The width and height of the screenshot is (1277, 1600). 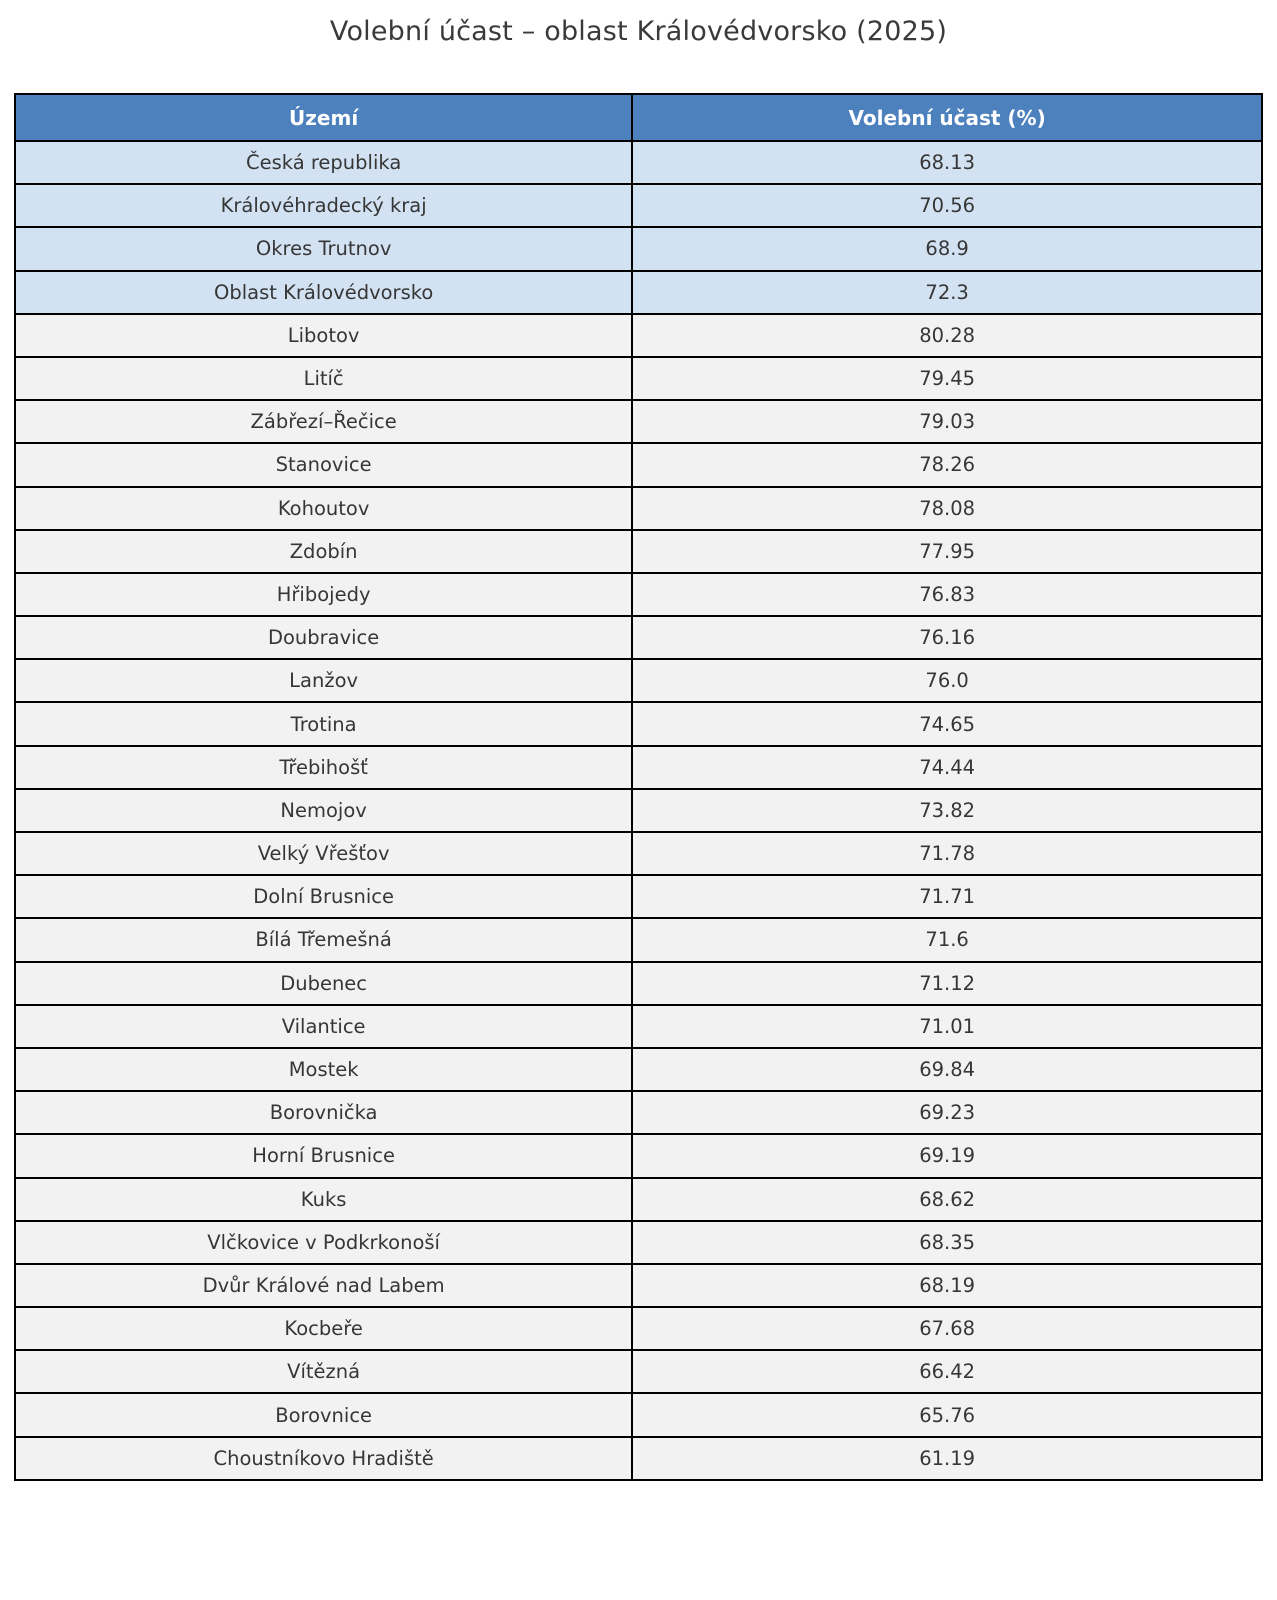 I want to click on table-row: Doubravice 76.16, so click(x=638, y=638).